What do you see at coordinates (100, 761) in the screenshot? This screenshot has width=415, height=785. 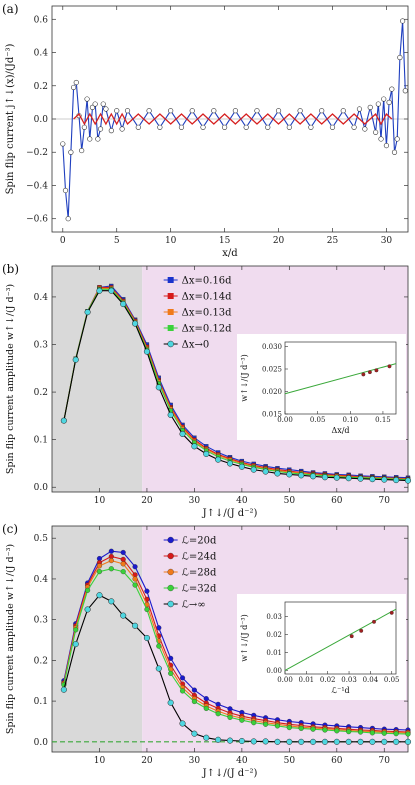 I see `x-tick-label: 10` at bounding box center [100, 761].